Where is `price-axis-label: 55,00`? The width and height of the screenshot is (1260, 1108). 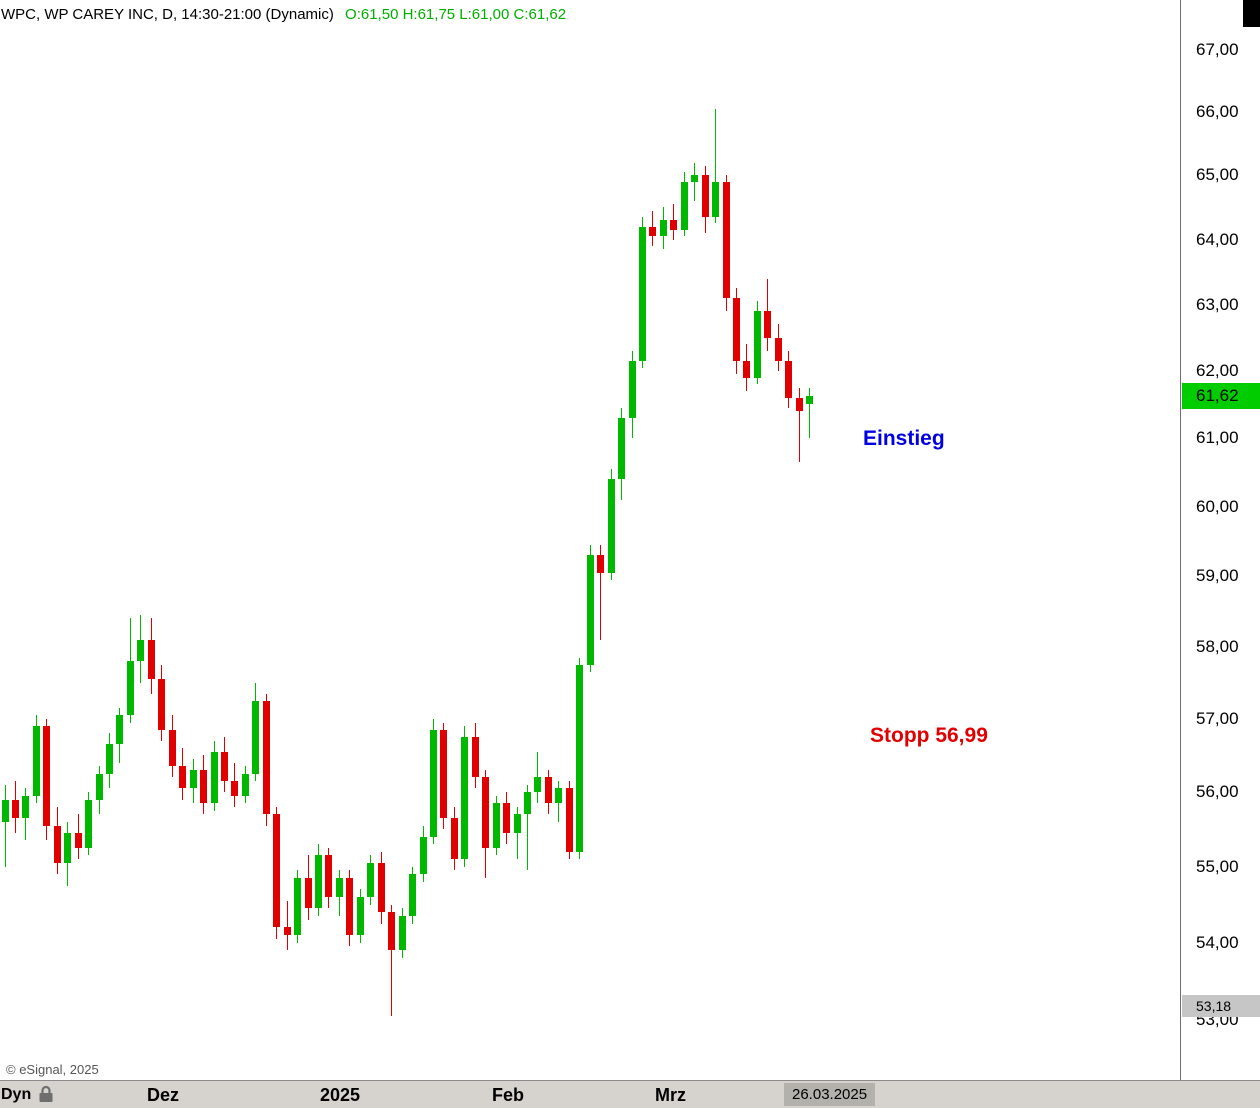 price-axis-label: 55,00 is located at coordinates (1217, 866).